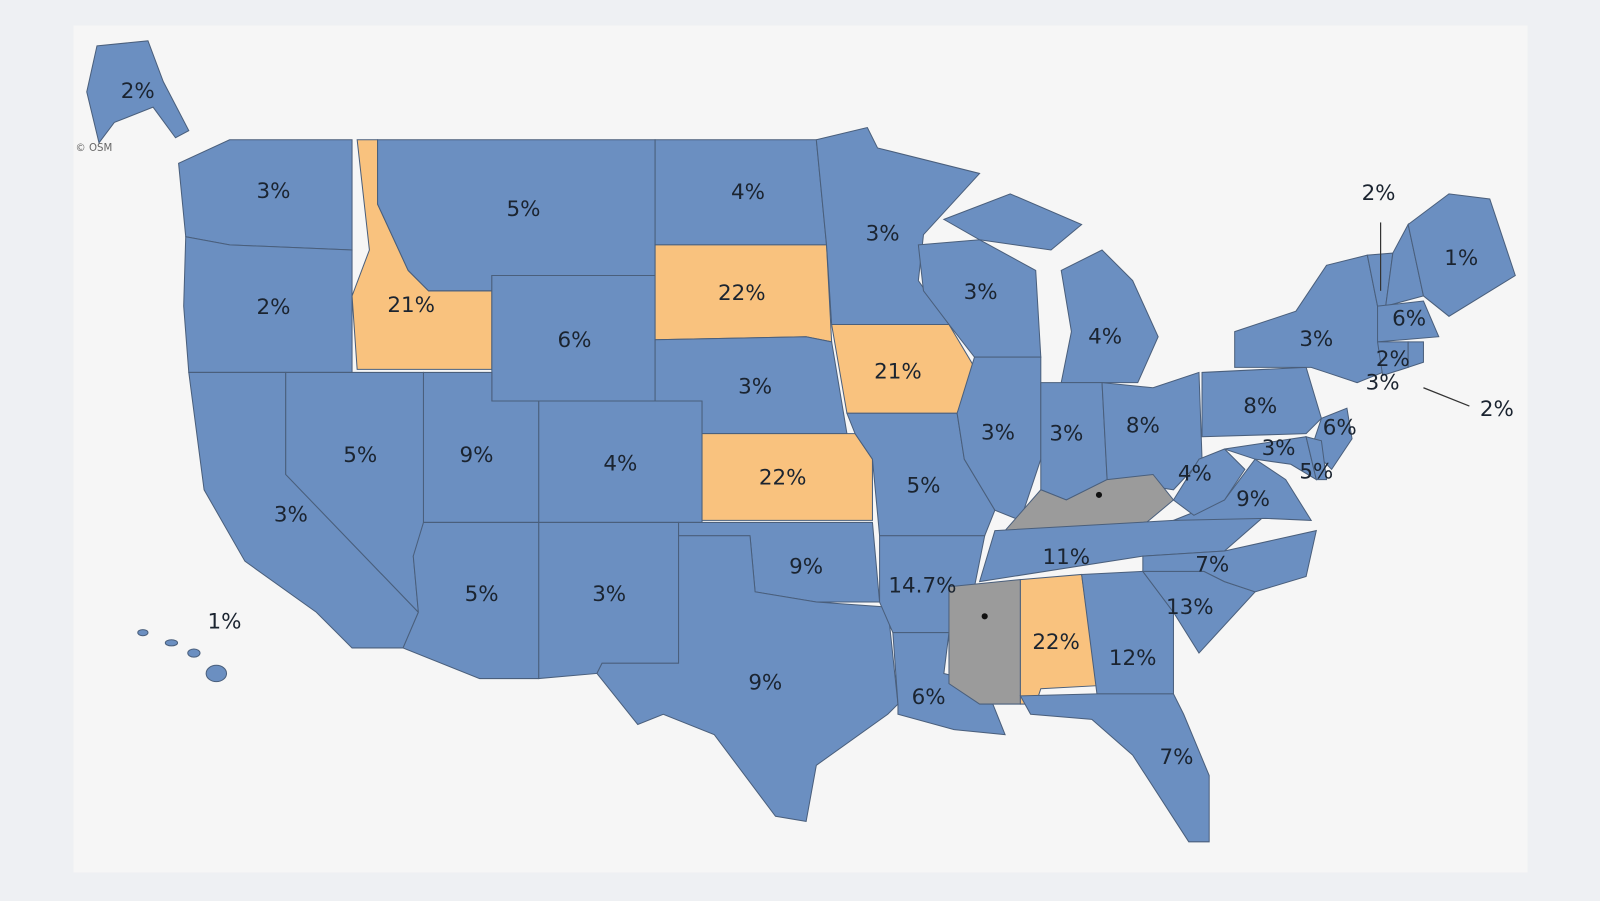  What do you see at coordinates (1133, 658) in the screenshot?
I see `state-label: 12%` at bounding box center [1133, 658].